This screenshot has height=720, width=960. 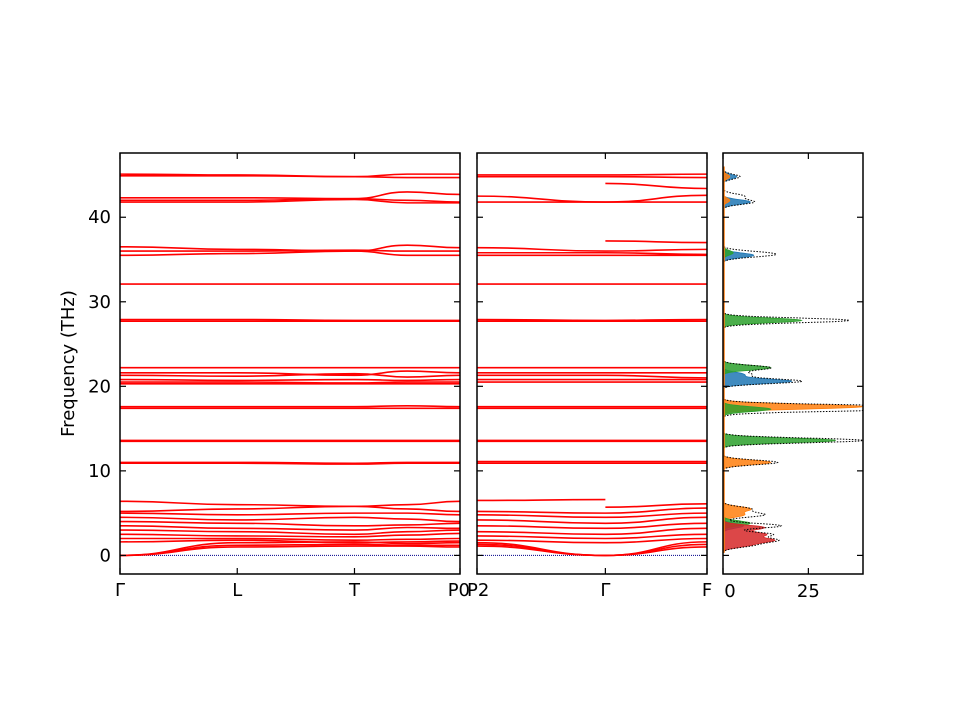 What do you see at coordinates (237, 590) in the screenshot?
I see `x-tick-label: L` at bounding box center [237, 590].